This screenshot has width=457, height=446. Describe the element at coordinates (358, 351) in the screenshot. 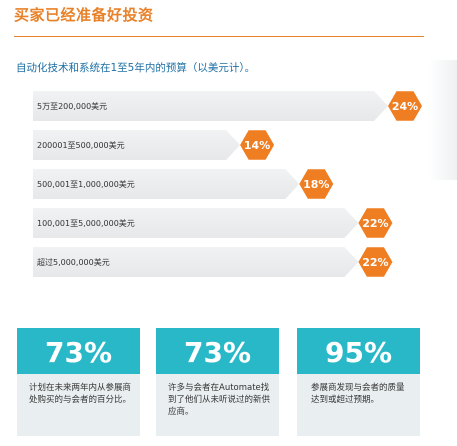

I see `stat-value-3: 95%` at that location.